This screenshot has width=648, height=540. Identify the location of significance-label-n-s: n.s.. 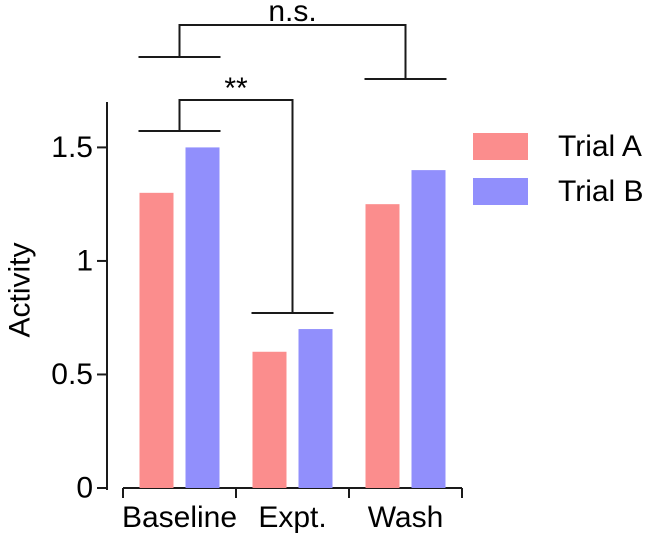
(292, 14).